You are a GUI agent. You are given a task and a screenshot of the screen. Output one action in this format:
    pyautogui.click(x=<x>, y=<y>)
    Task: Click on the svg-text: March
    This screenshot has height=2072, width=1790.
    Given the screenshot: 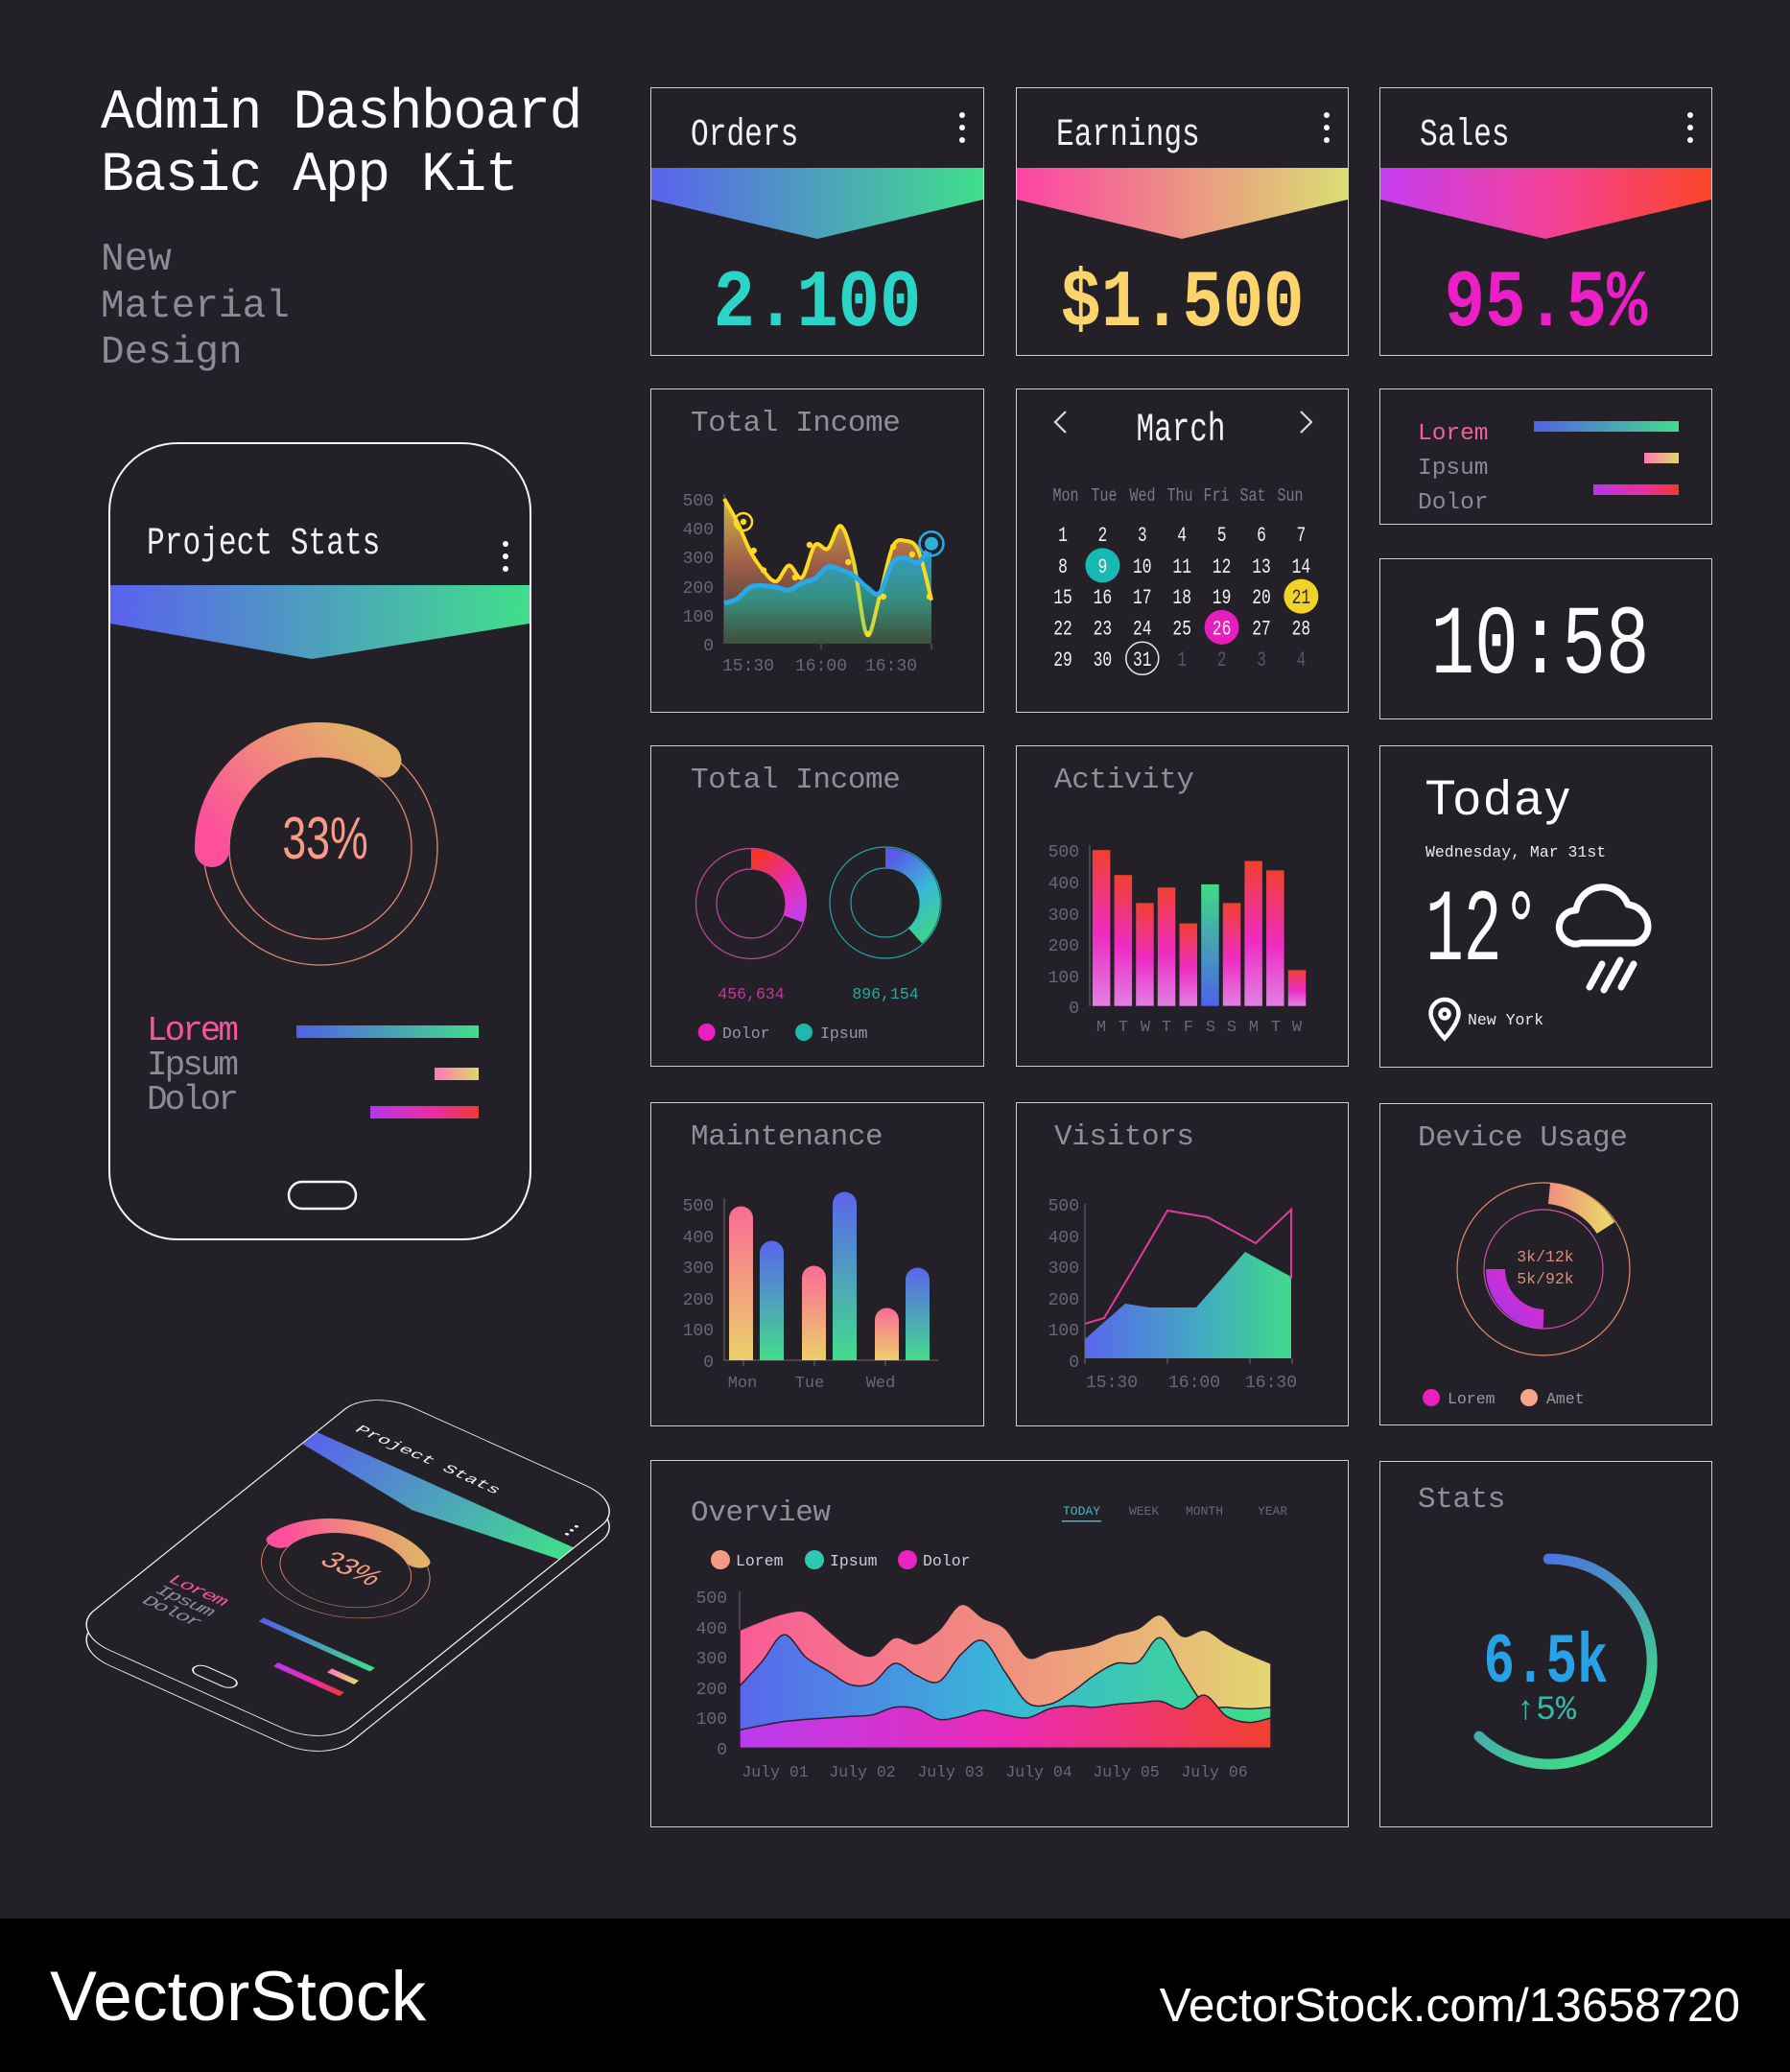 What is the action you would take?
    pyautogui.click(x=1182, y=430)
    